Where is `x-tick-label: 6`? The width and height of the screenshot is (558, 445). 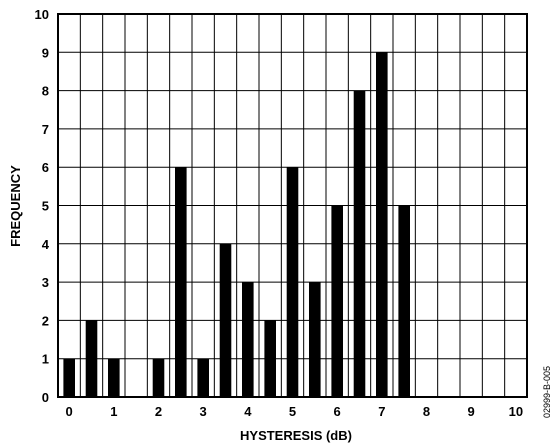
x-tick-label: 6 is located at coordinates (337, 411).